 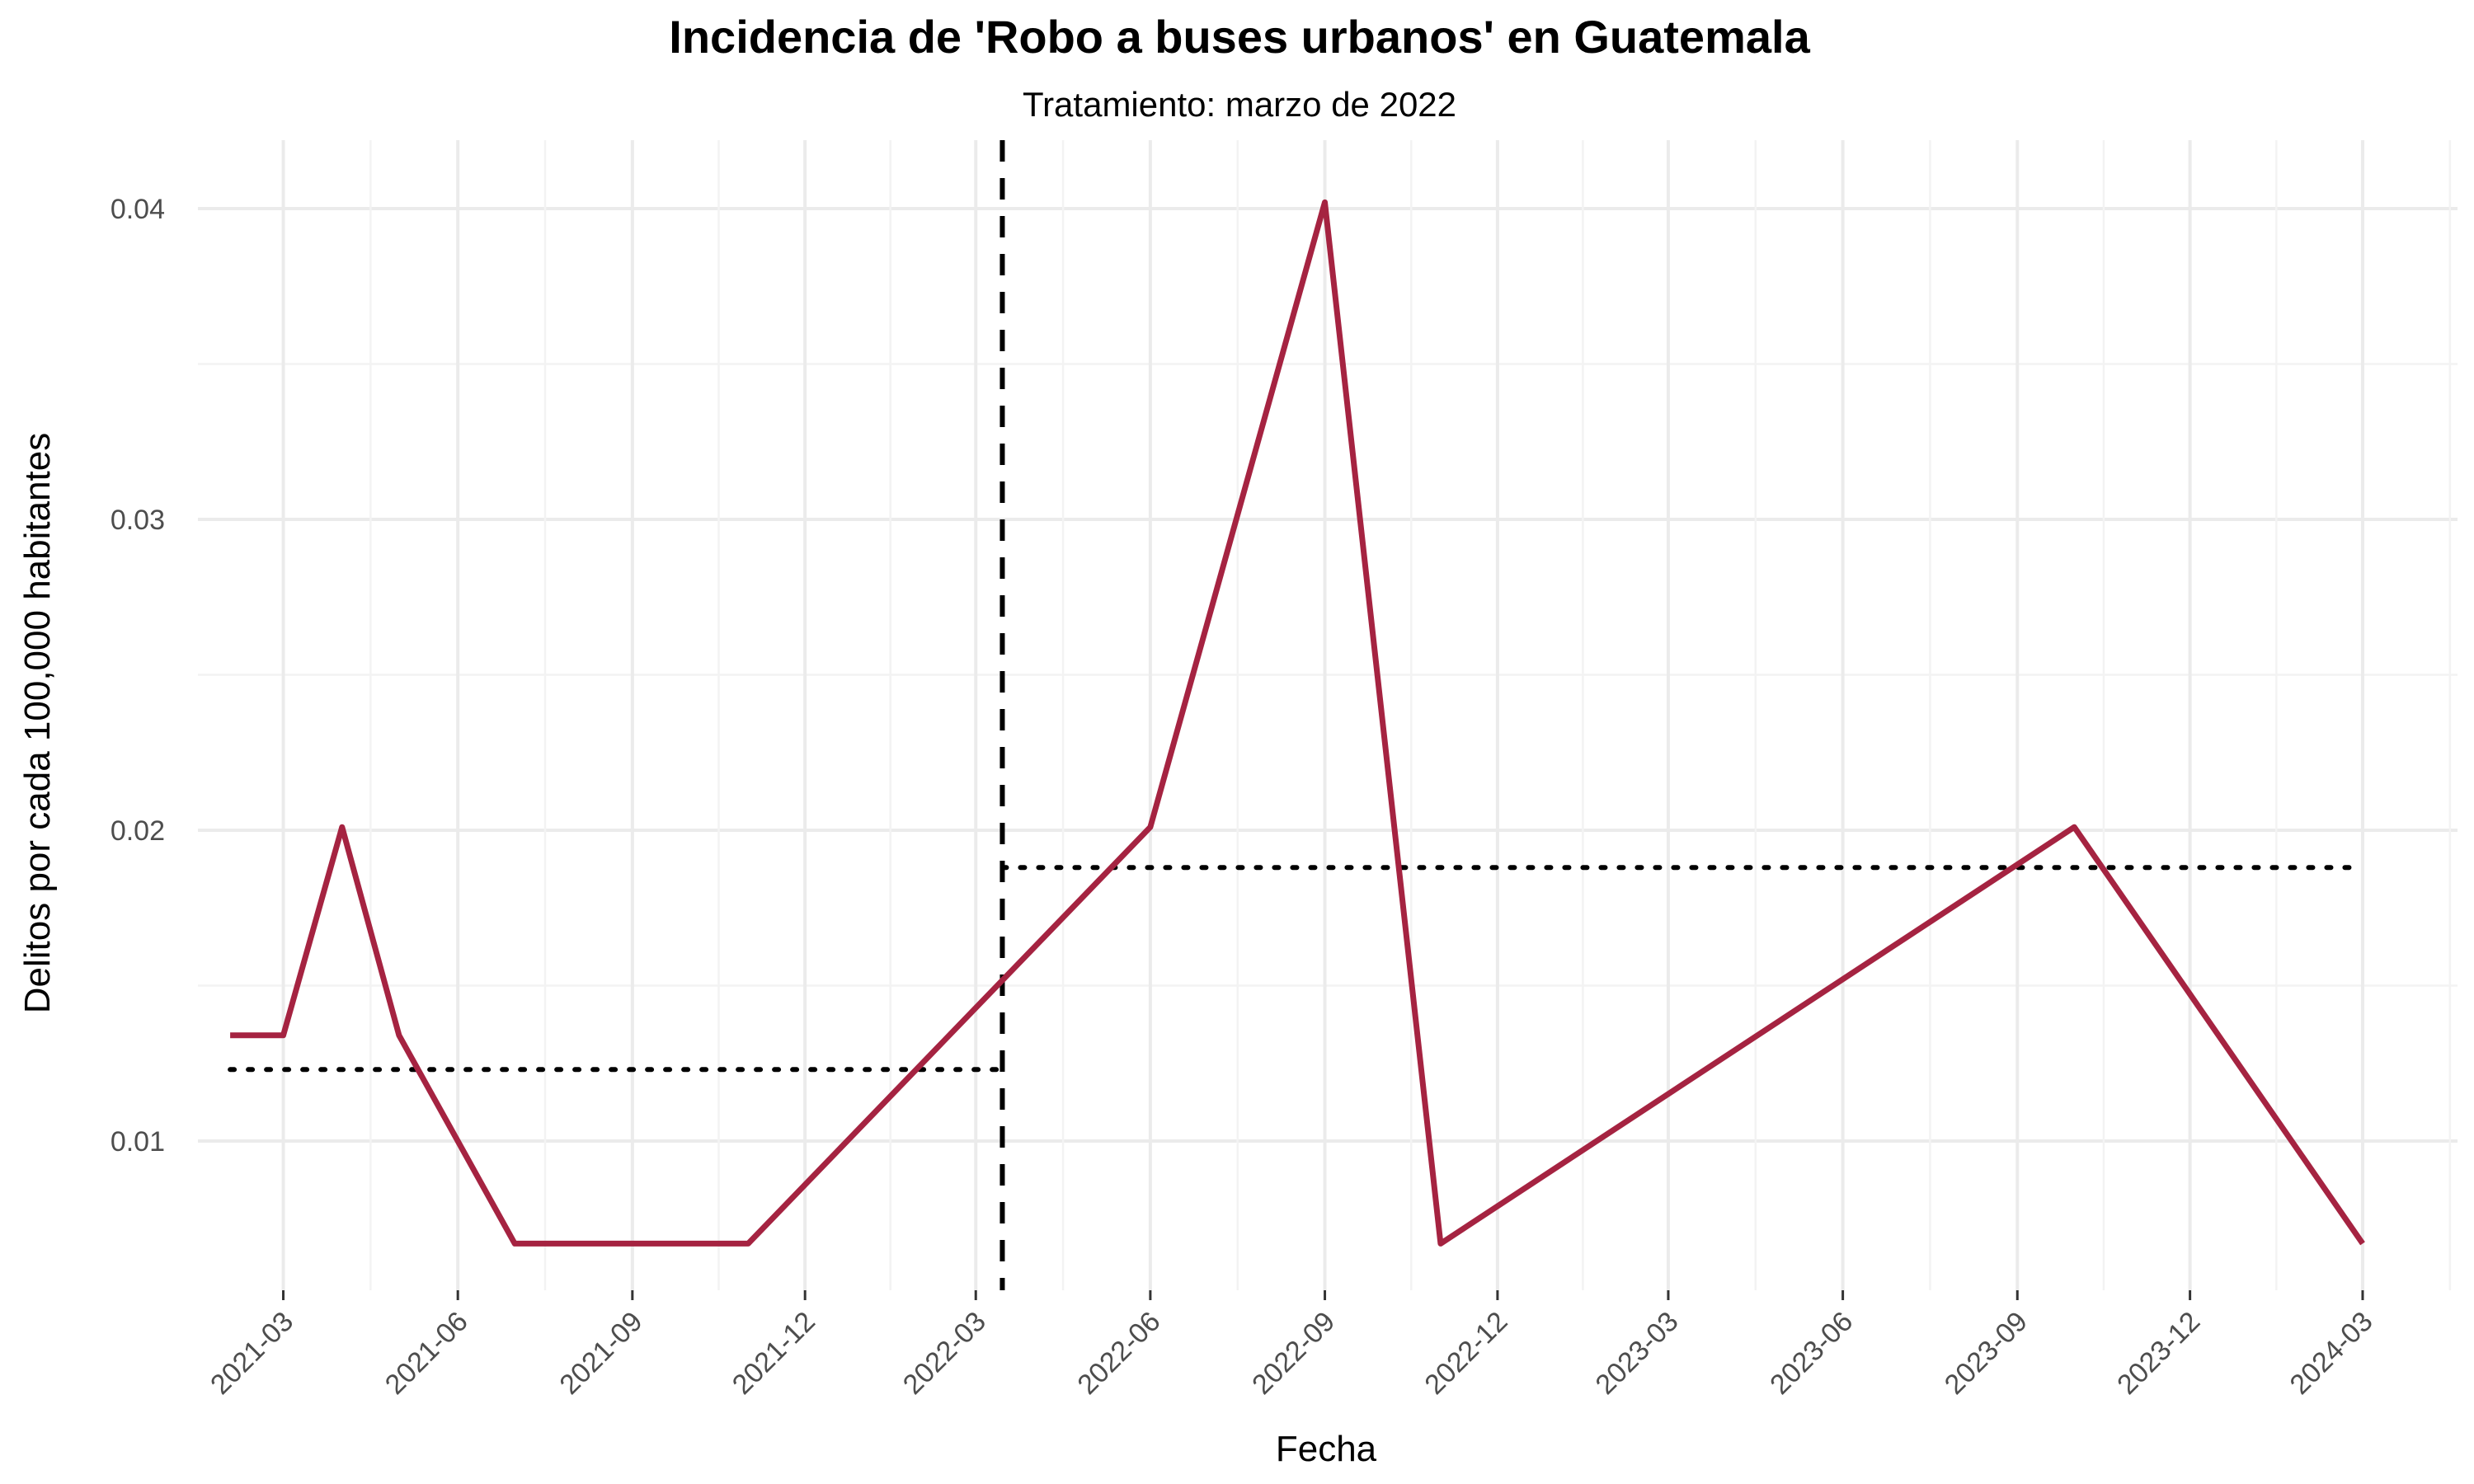 What do you see at coordinates (1326, 1449) in the screenshot?
I see `x-axis-title: Fecha` at bounding box center [1326, 1449].